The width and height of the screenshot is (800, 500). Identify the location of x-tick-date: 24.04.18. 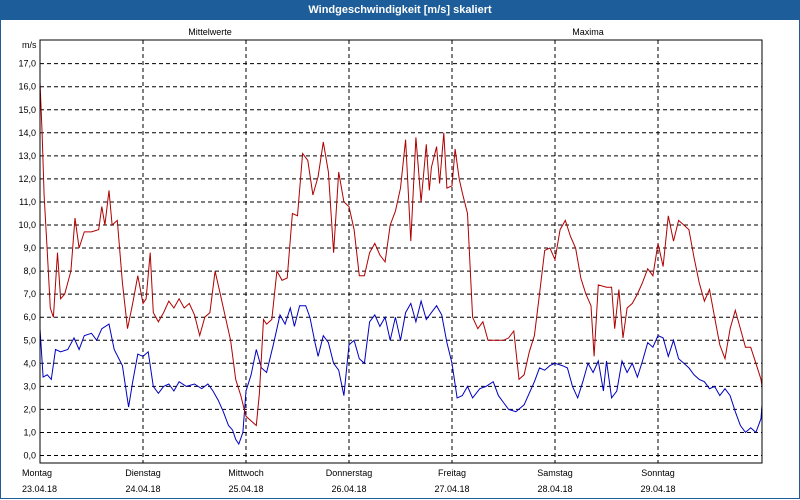
(142, 489).